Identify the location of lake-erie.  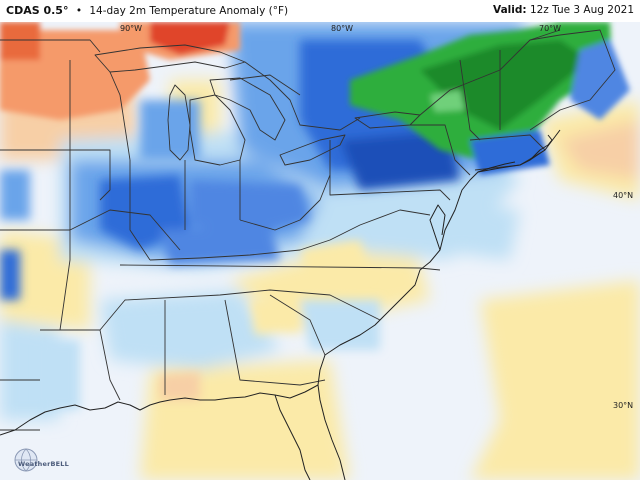
(312, 150).